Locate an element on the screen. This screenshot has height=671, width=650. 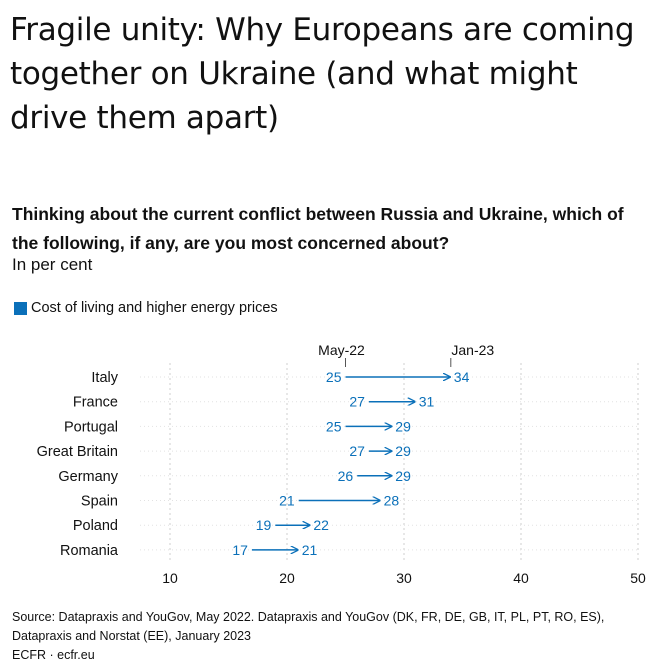
footer: ECFR · ecfr.eu is located at coordinates (53, 655).